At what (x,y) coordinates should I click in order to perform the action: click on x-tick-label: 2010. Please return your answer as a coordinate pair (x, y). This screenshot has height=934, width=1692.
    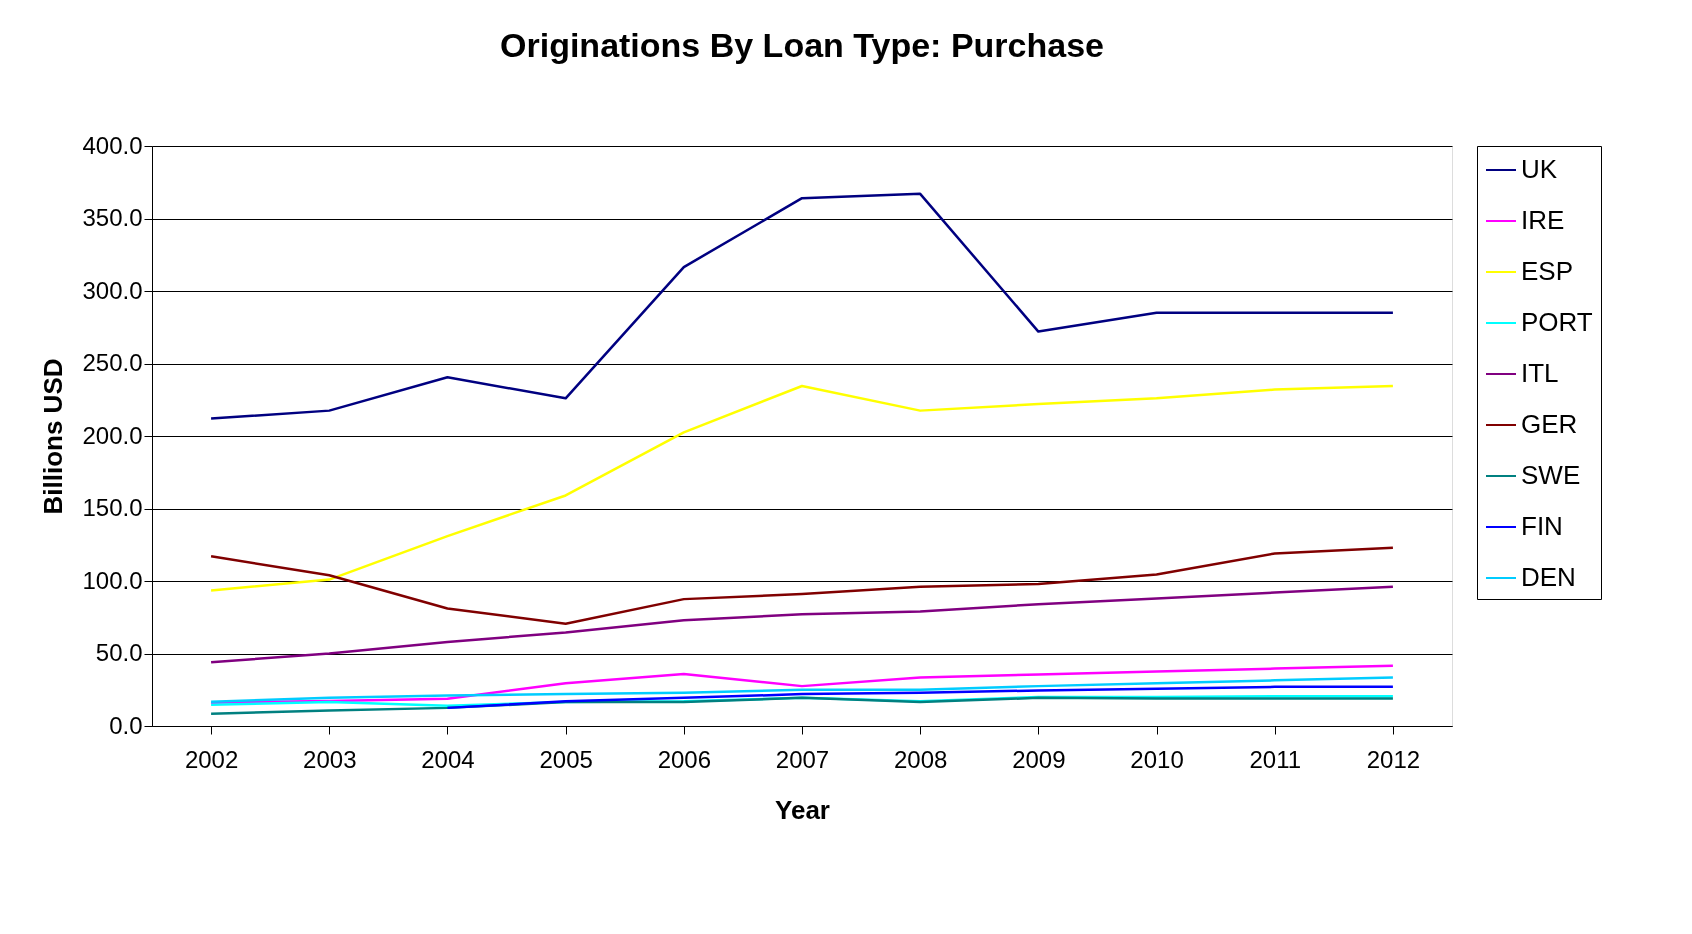
    Looking at the image, I should click on (1157, 759).